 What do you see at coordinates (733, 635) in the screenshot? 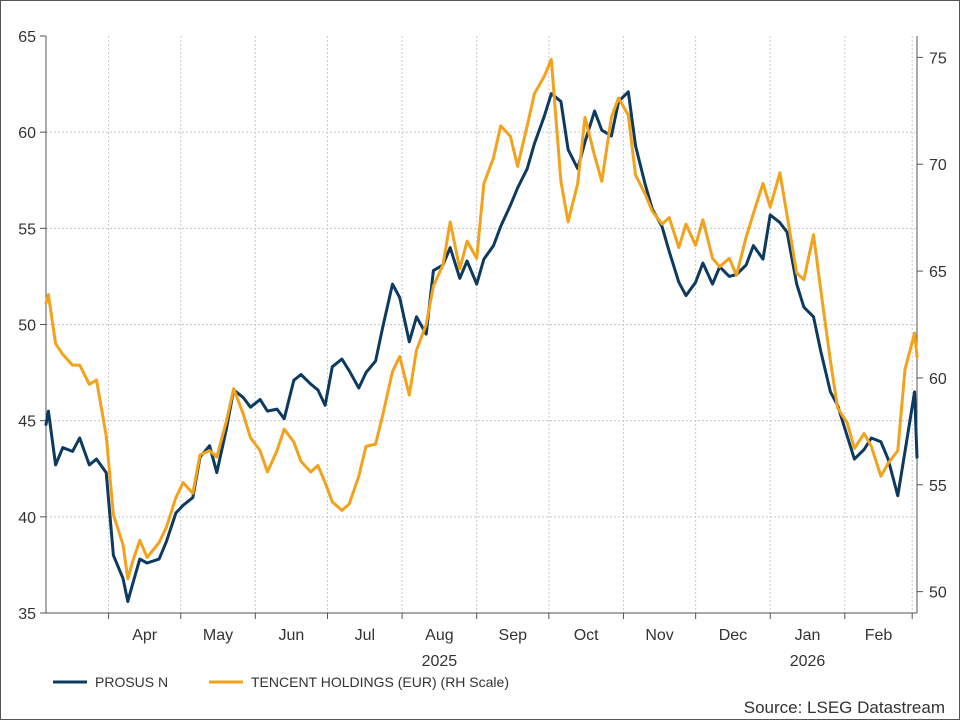
I see `month-label: Dec` at bounding box center [733, 635].